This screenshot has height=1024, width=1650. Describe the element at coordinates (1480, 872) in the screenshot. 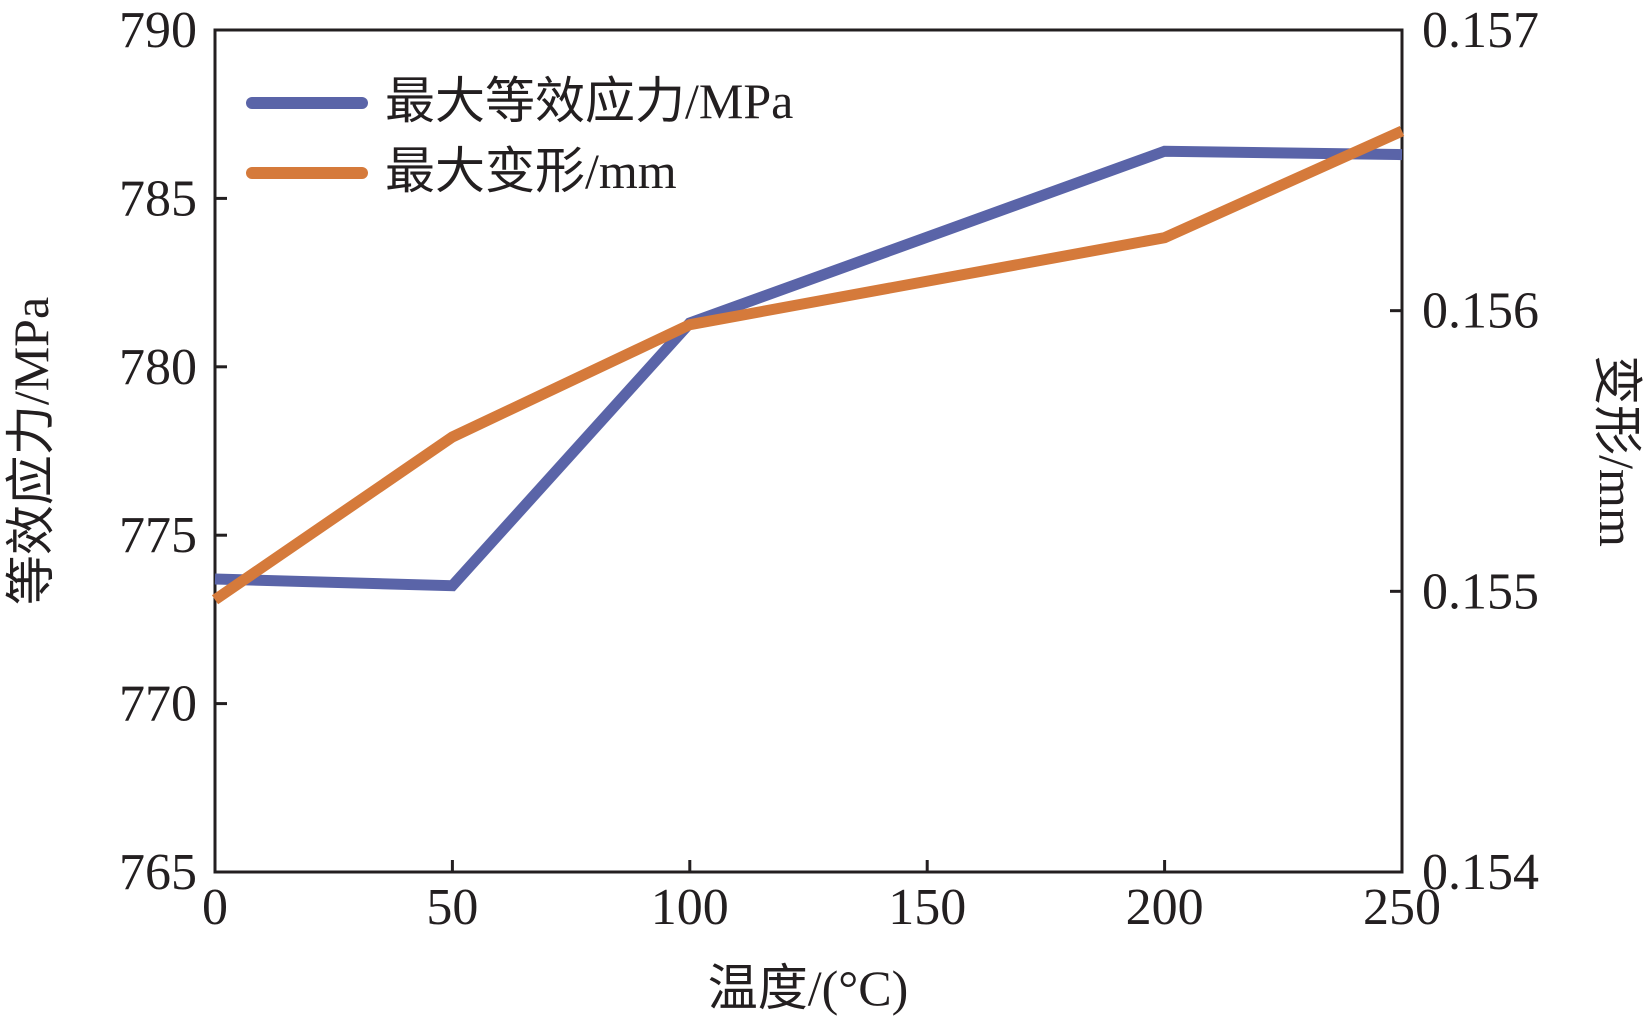

I see `y-right-tick-label: 0.154` at that location.